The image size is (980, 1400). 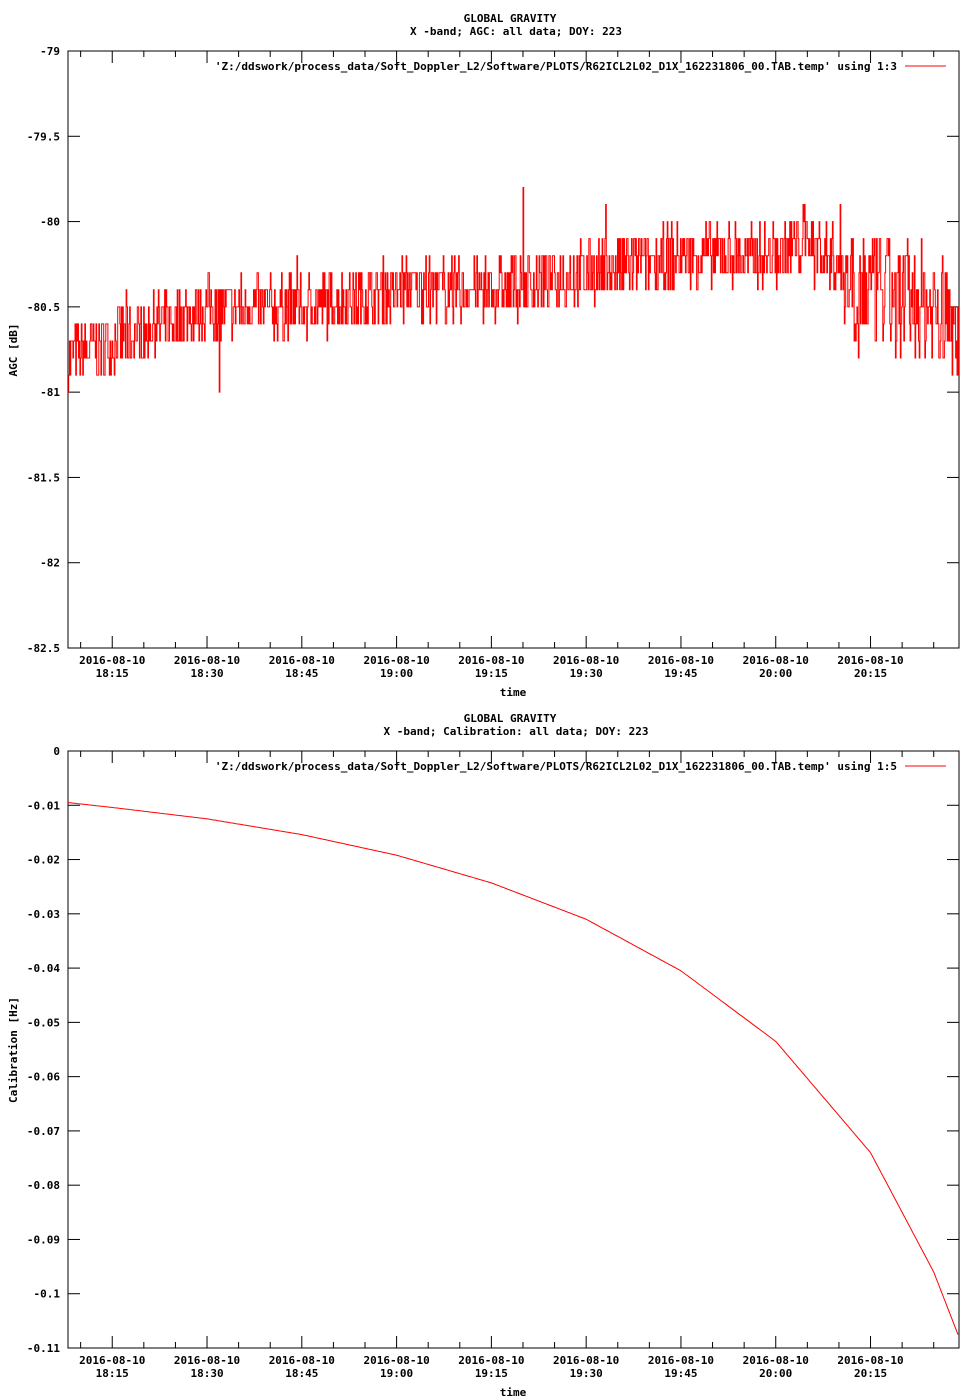 I want to click on y-tick-label: -79.5, so click(x=43, y=136).